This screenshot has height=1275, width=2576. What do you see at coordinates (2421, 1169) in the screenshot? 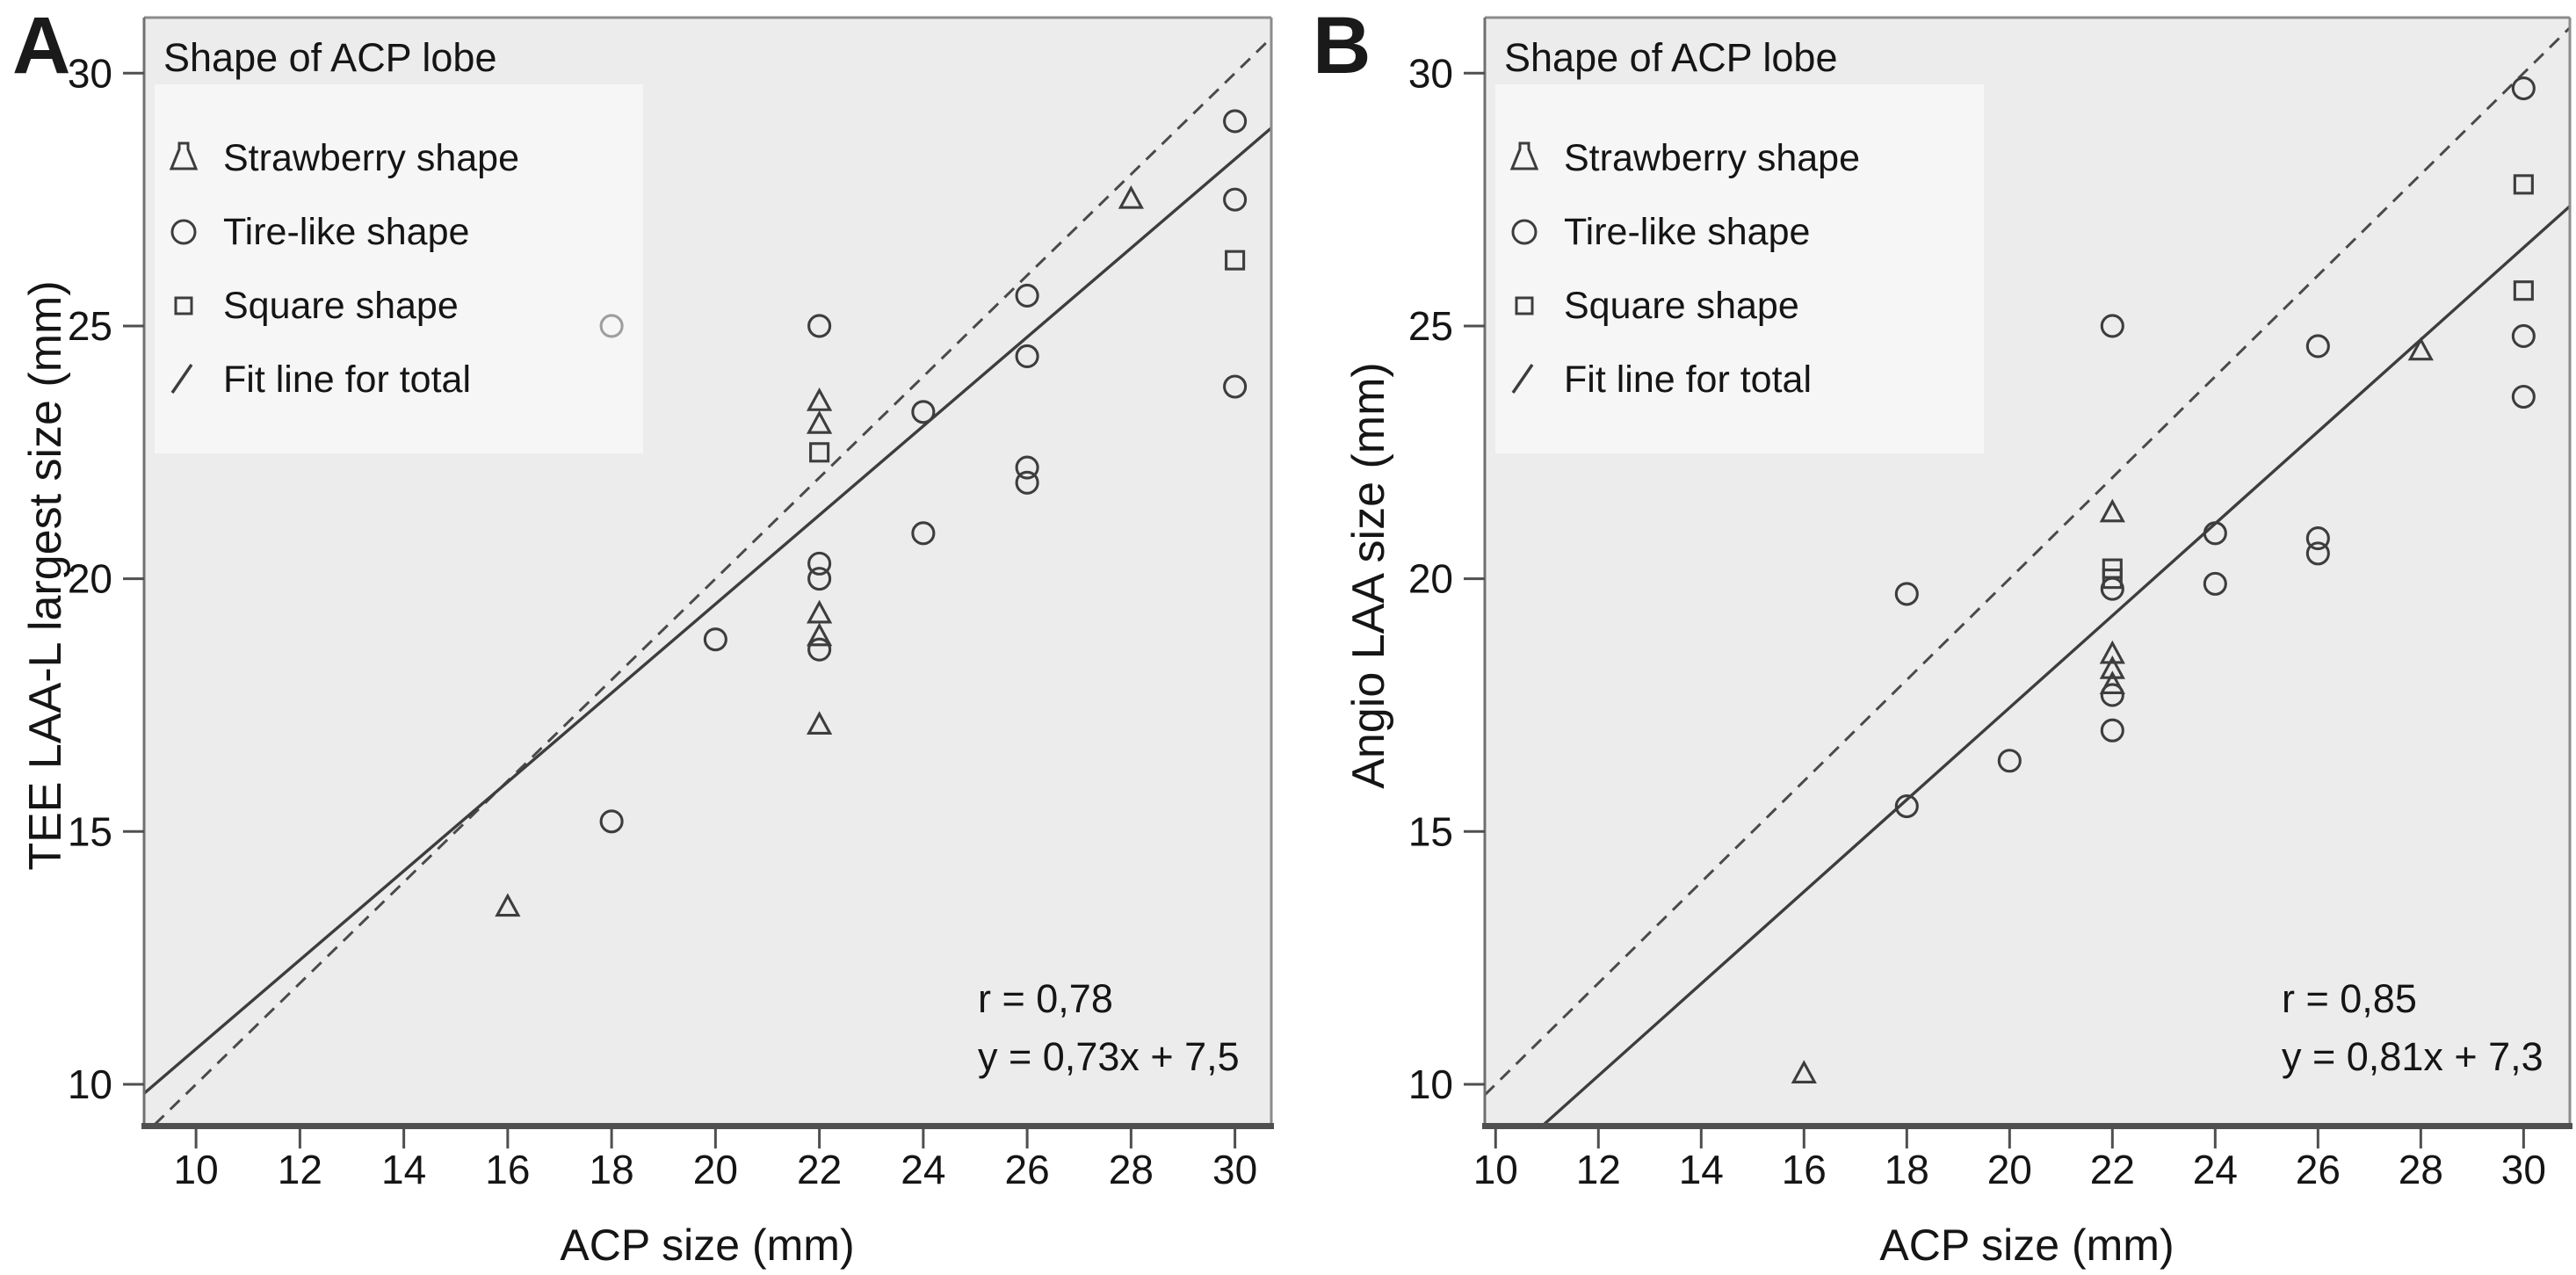
I see `x-tick-label: 28` at bounding box center [2421, 1169].